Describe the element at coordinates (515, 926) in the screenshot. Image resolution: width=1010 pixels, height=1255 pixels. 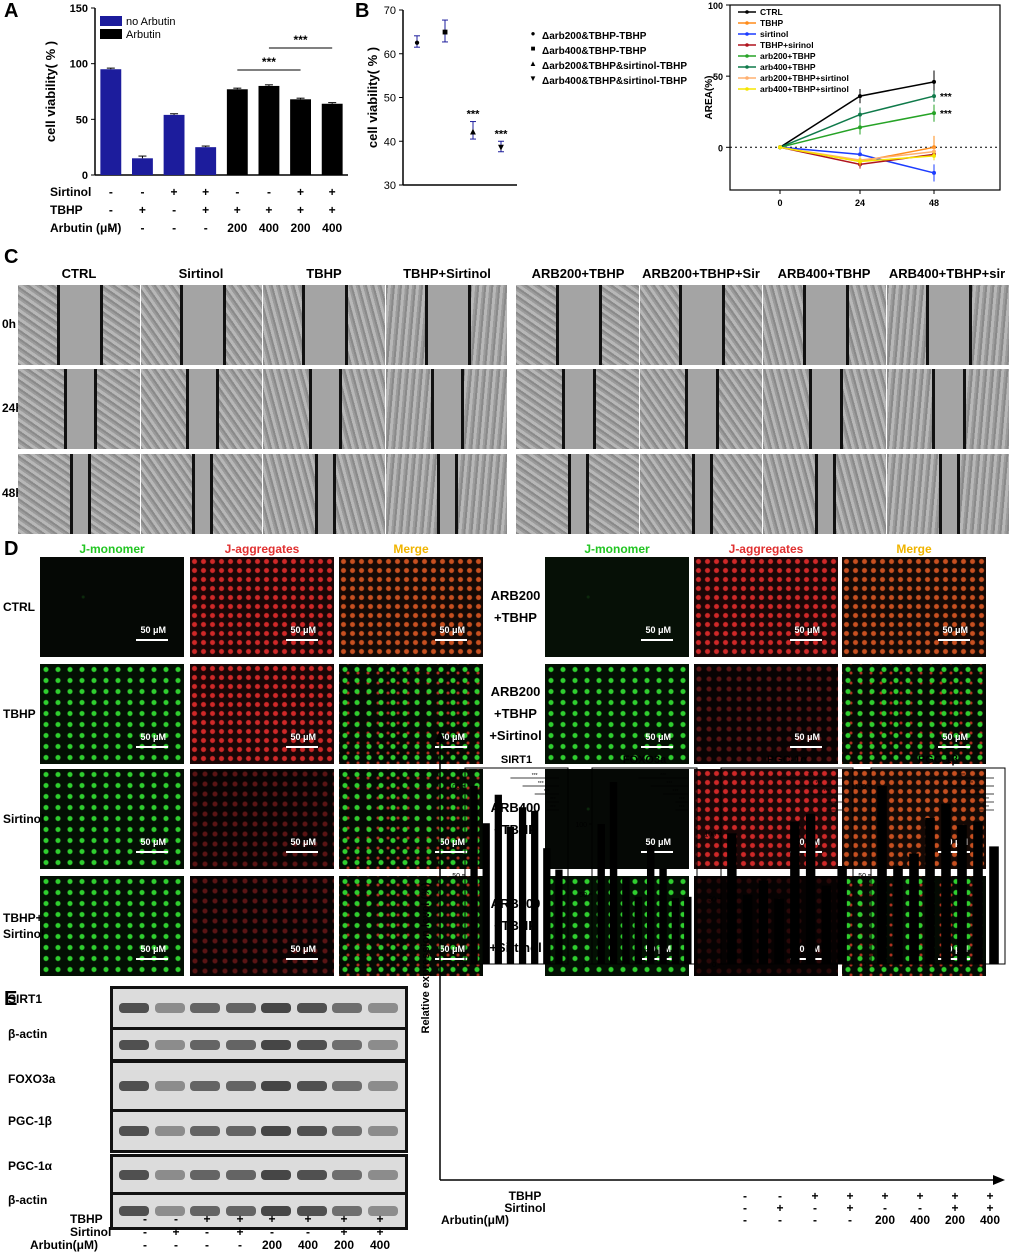
I see `jc1-row-label-right: ARB400 +TBHP +Sirtinol` at that location.